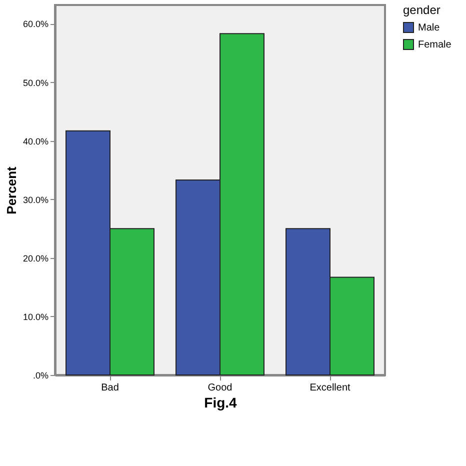 The image size is (466, 466). I want to click on y-tick-label: 10.0%, so click(35, 317).